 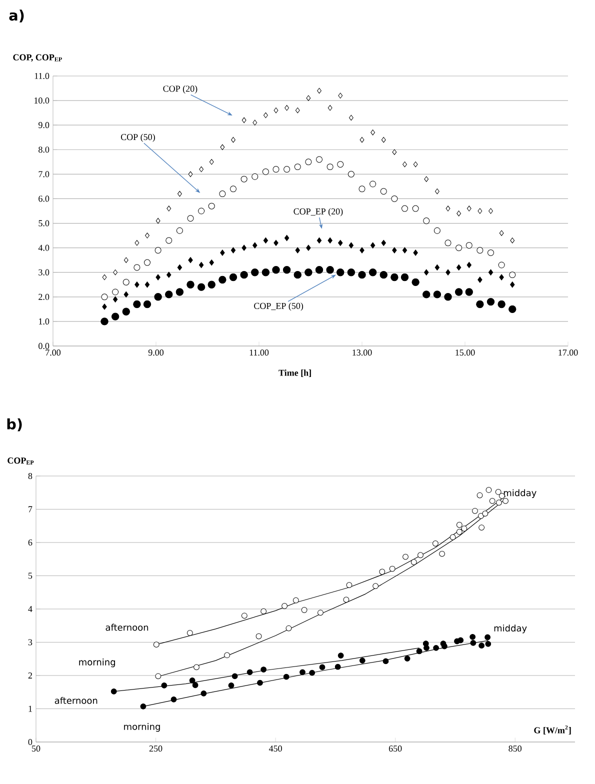 What do you see at coordinates (30, 609) in the screenshot?
I see `y-tick-label: 4` at bounding box center [30, 609].